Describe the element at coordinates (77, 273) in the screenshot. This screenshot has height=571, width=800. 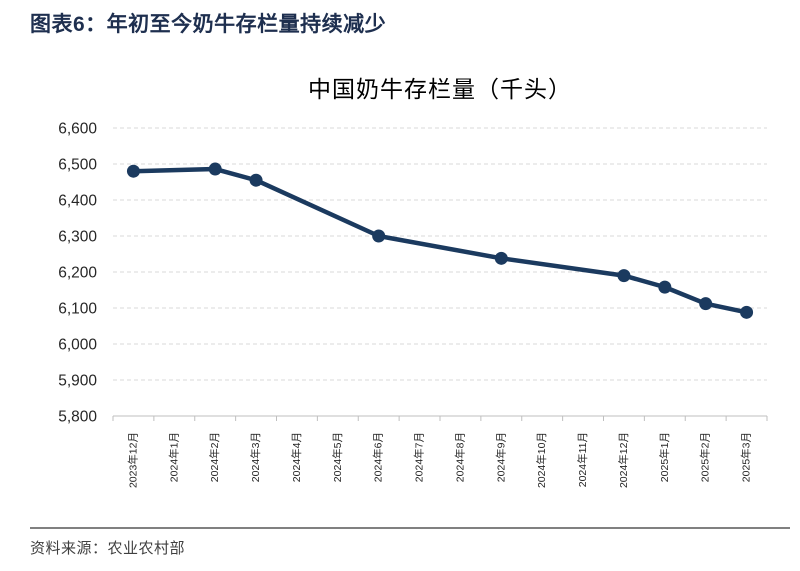
I see `y-tick-label: 6,200` at that location.